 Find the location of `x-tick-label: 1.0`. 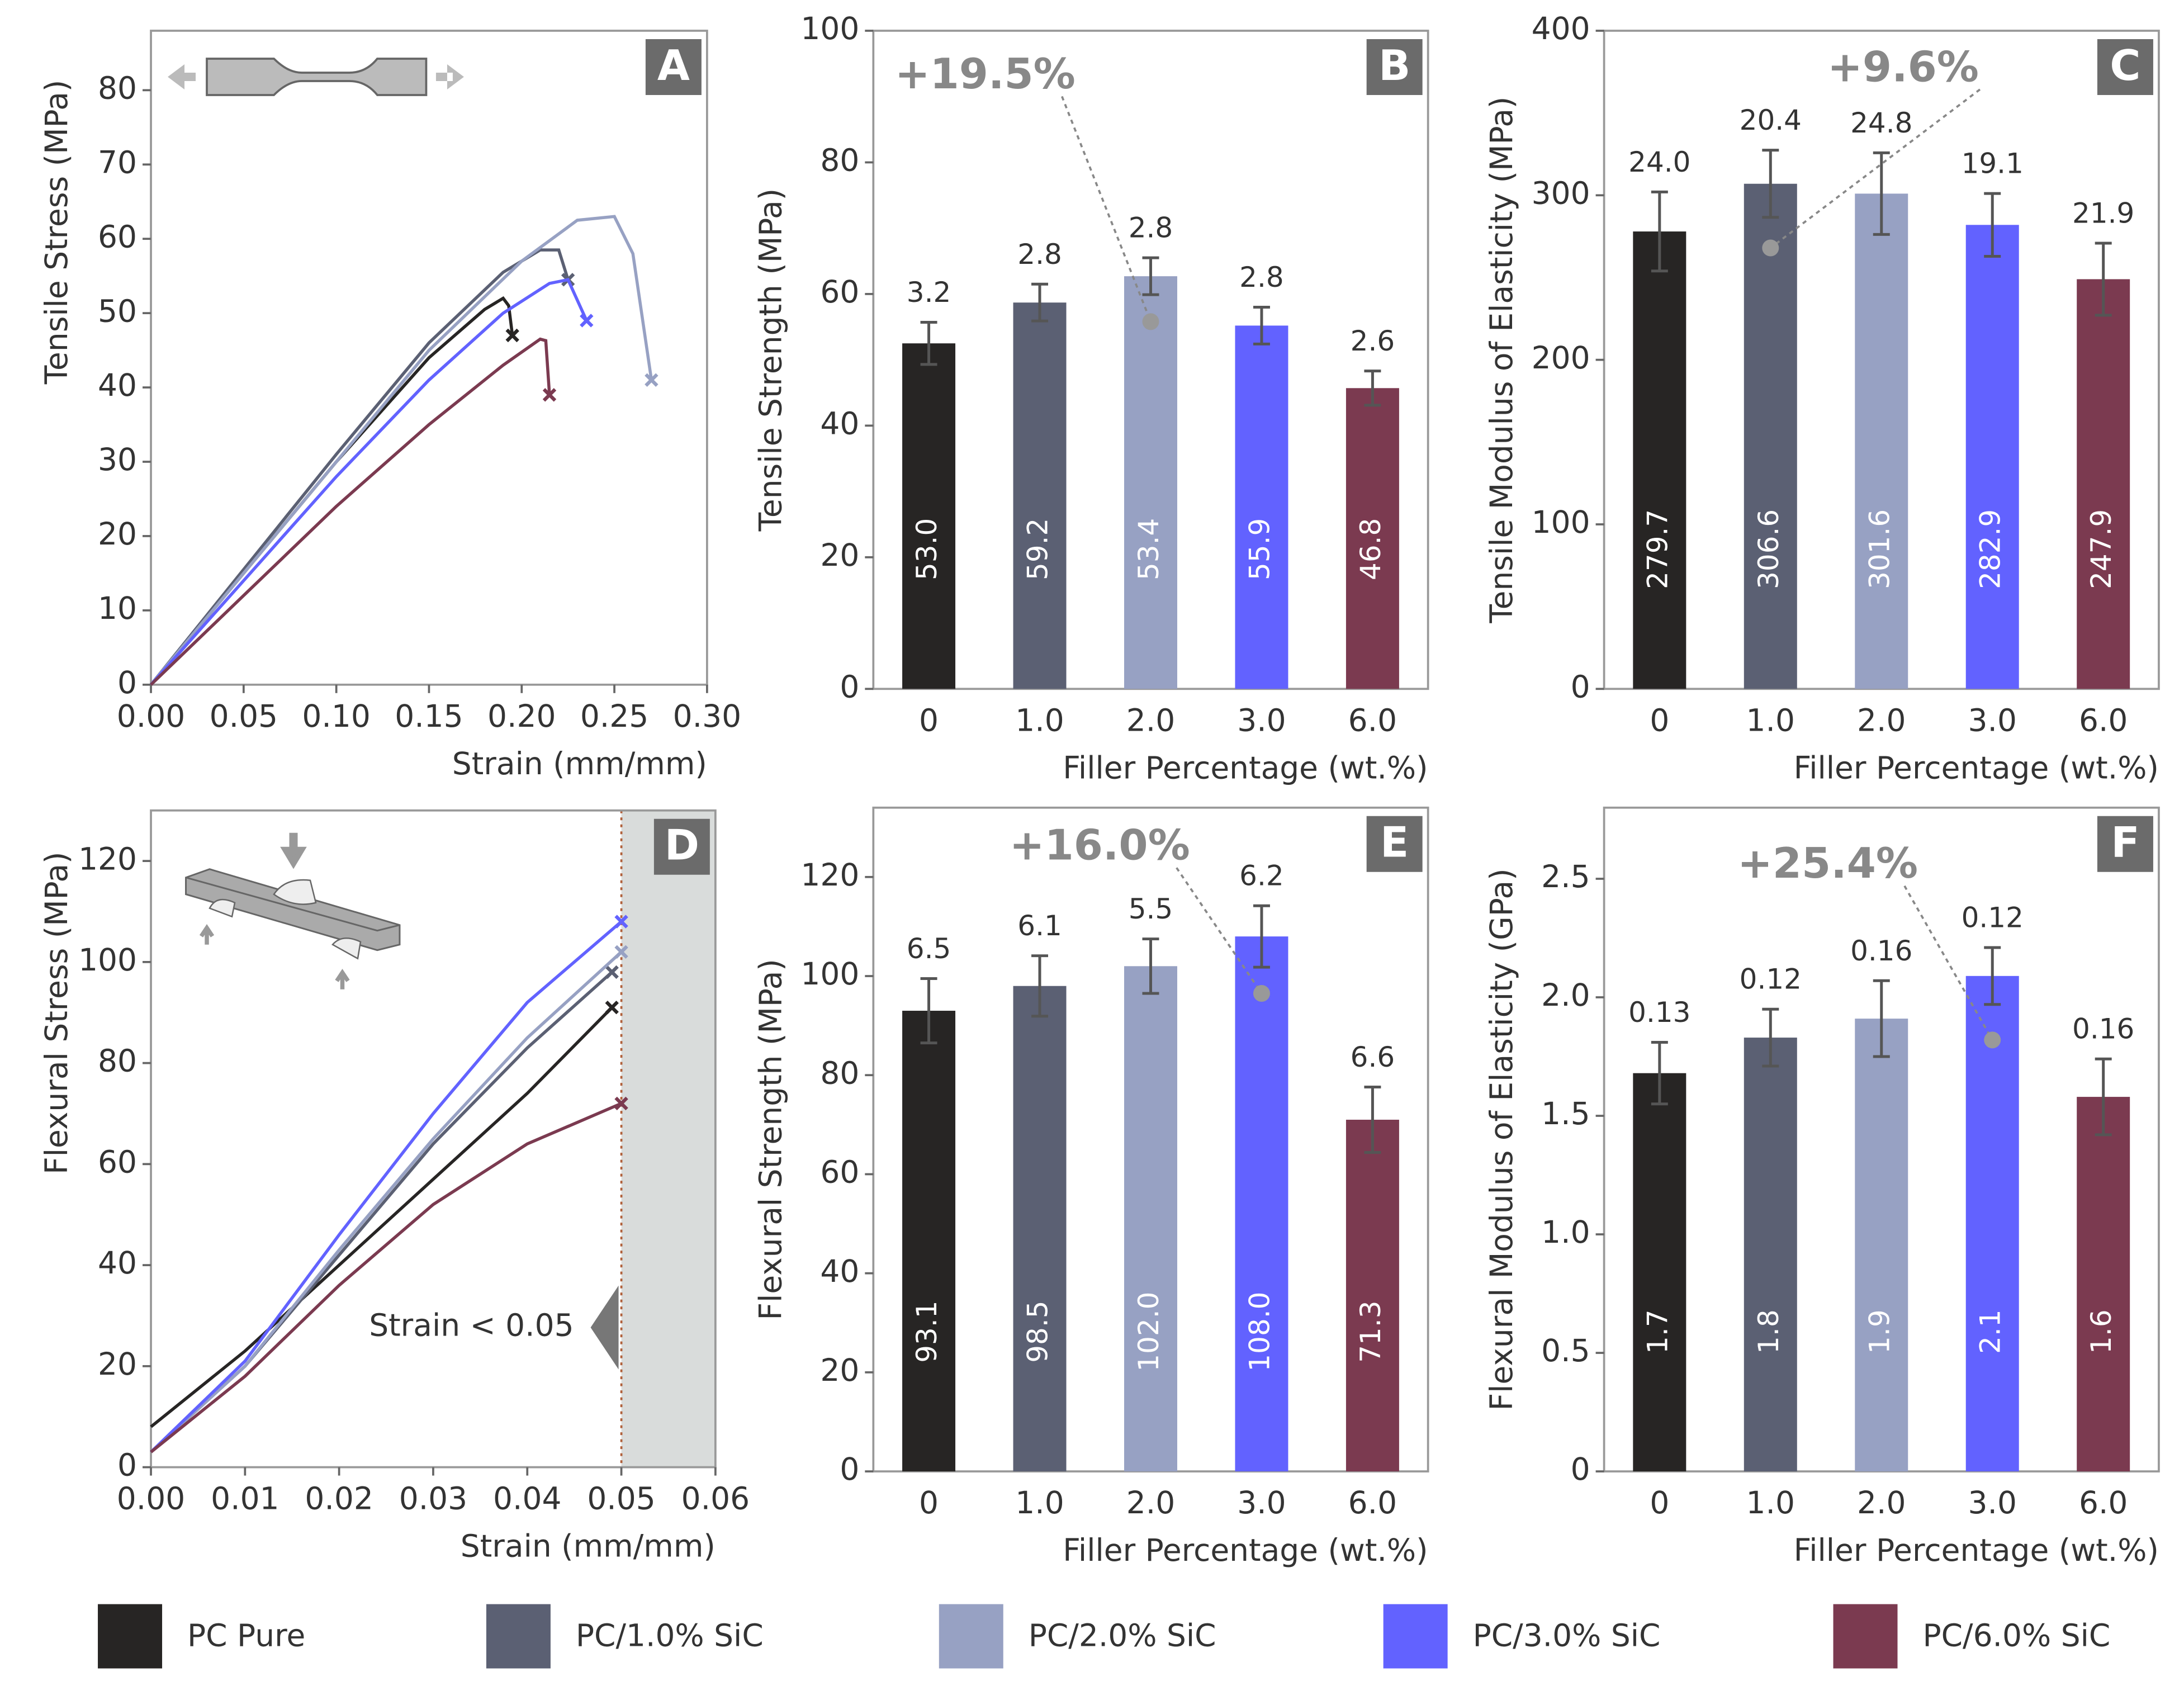

x-tick-label: 1.0 is located at coordinates (1039, 1503).